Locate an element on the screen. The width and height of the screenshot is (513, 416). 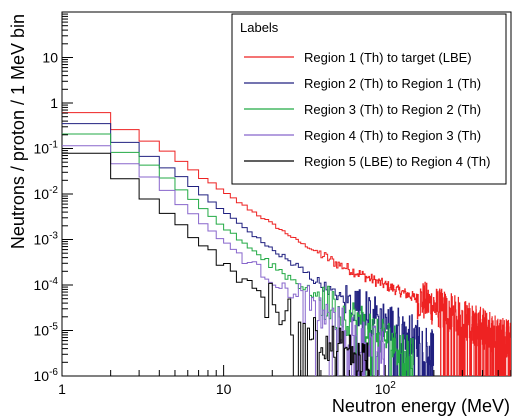
y-axis-title: Neutrons / proton / 1 MeV bin is located at coordinates (18, 131).